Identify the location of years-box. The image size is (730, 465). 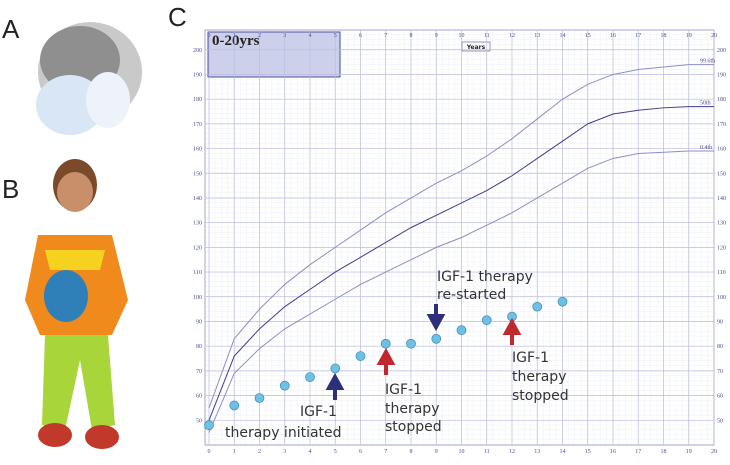
(476, 46).